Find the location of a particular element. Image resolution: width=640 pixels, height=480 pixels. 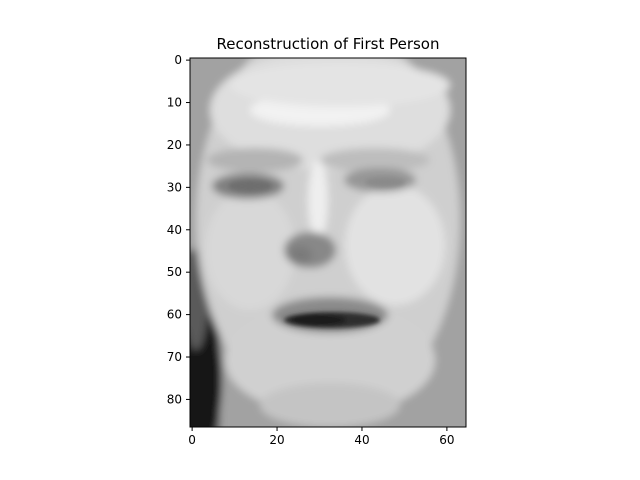

y-tick-label: 10 is located at coordinates (174, 103).